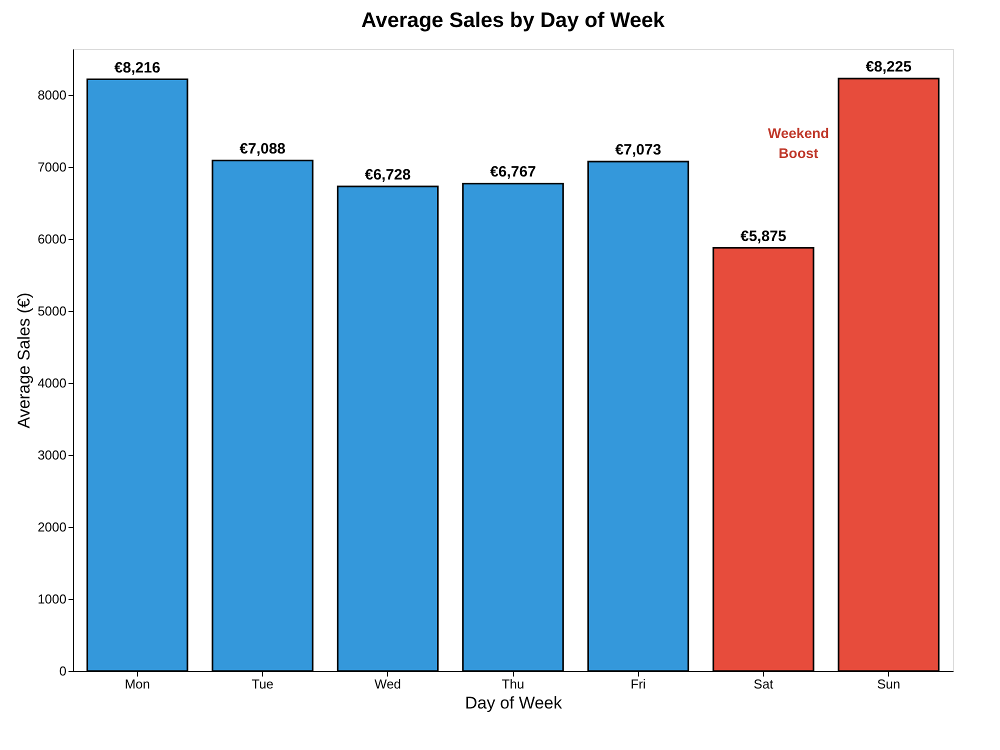  I want to click on y-tick-label: 1000, so click(52, 598).